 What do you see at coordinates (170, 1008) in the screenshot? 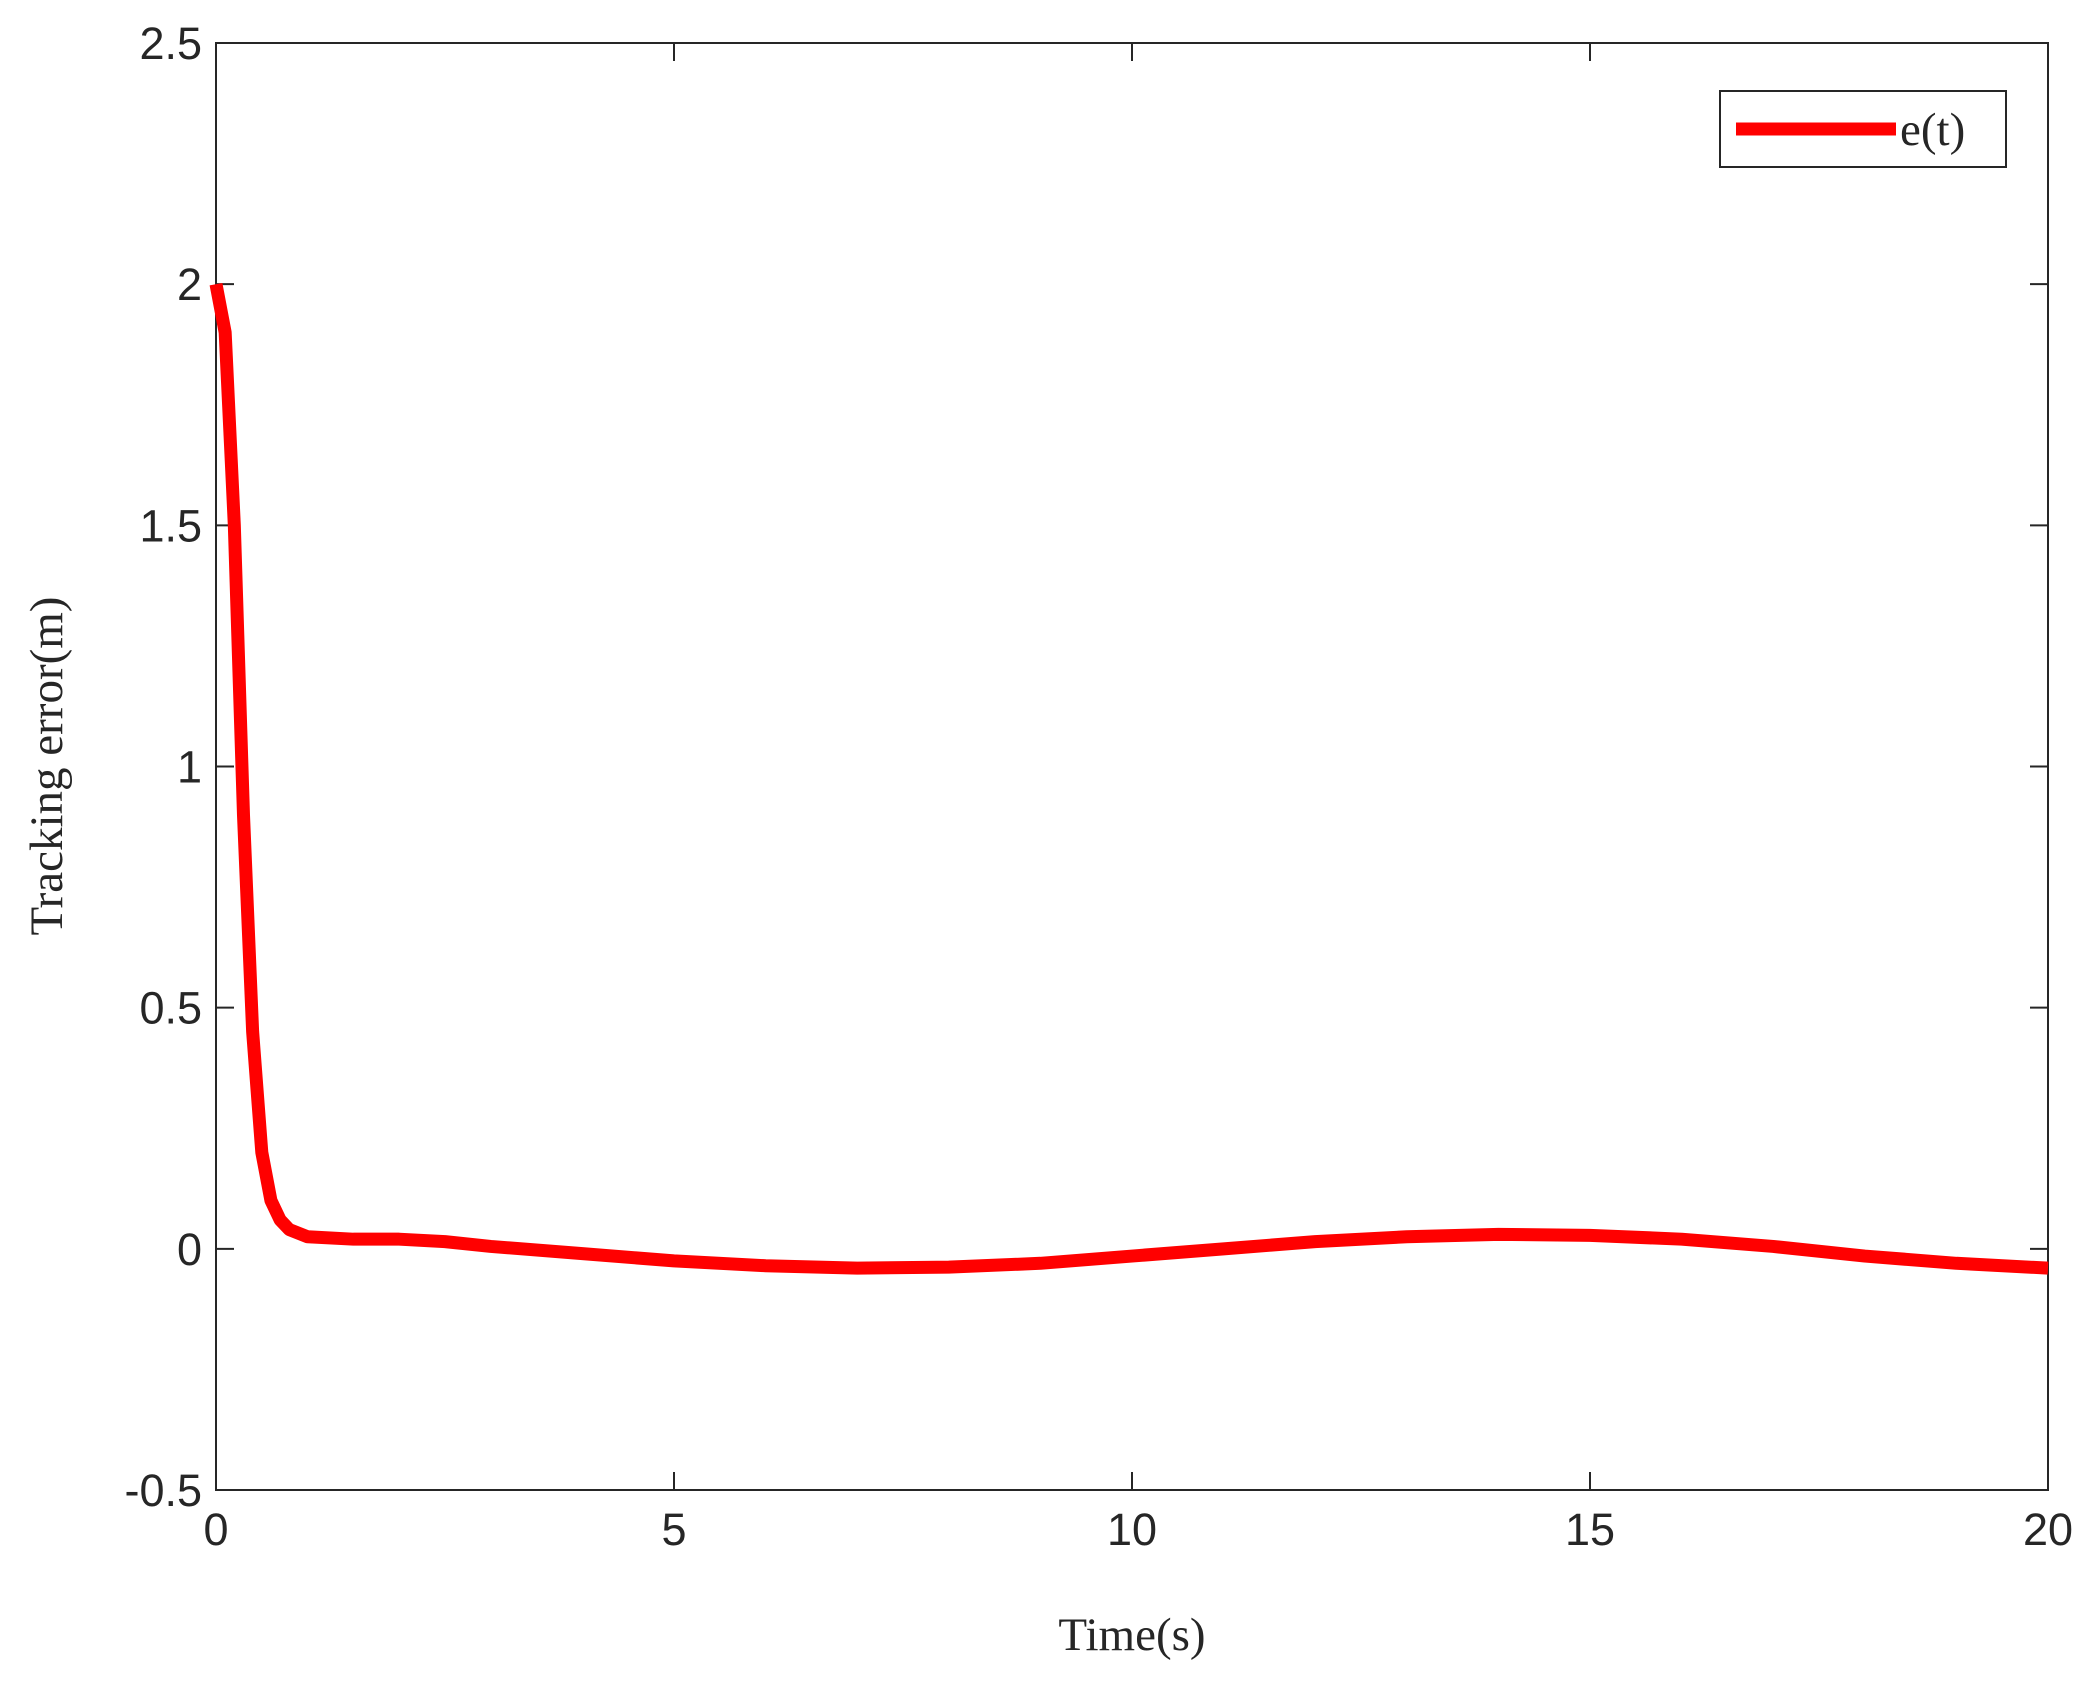
I see `y-tick-label: 0.5` at bounding box center [170, 1008].